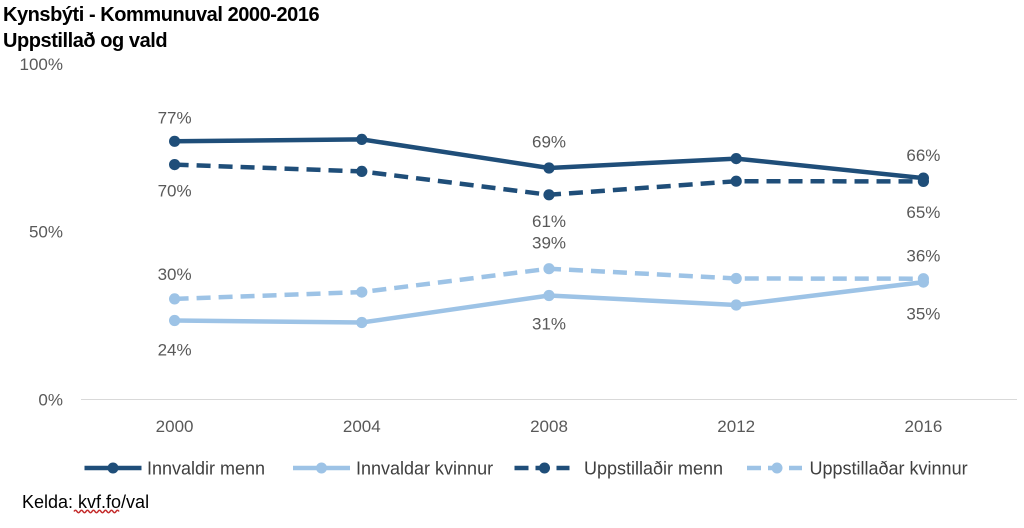 The height and width of the screenshot is (528, 1024). What do you see at coordinates (549, 324) in the screenshot?
I see `svg-text: 31%` at bounding box center [549, 324].